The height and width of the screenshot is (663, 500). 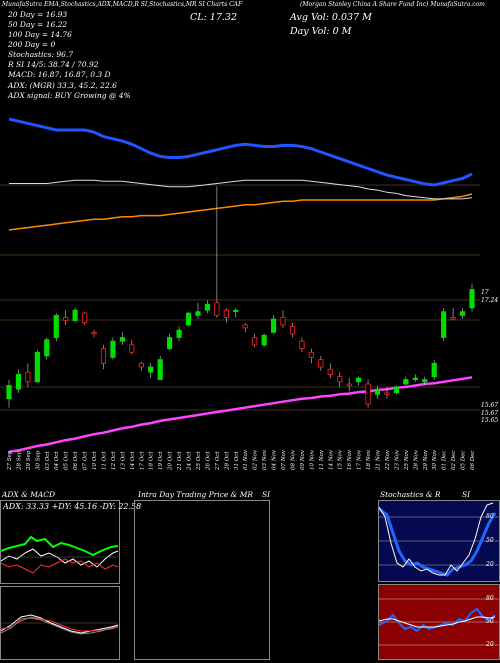 What do you see at coordinates (490, 300) in the screenshot?
I see `price-label-high-value: 17.24` at bounding box center [490, 300].